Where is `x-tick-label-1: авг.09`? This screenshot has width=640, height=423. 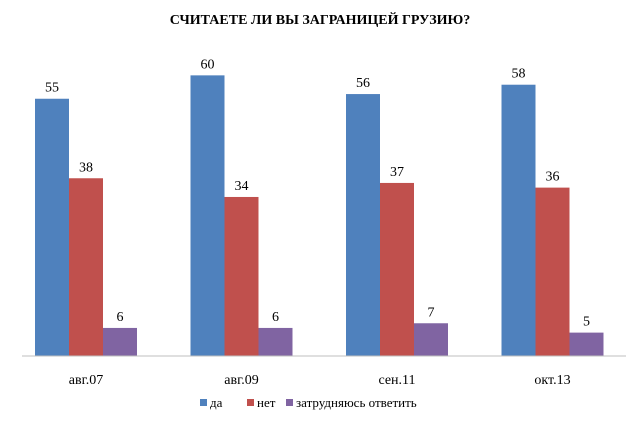 x-tick-label-1: авг.09 is located at coordinates (241, 380).